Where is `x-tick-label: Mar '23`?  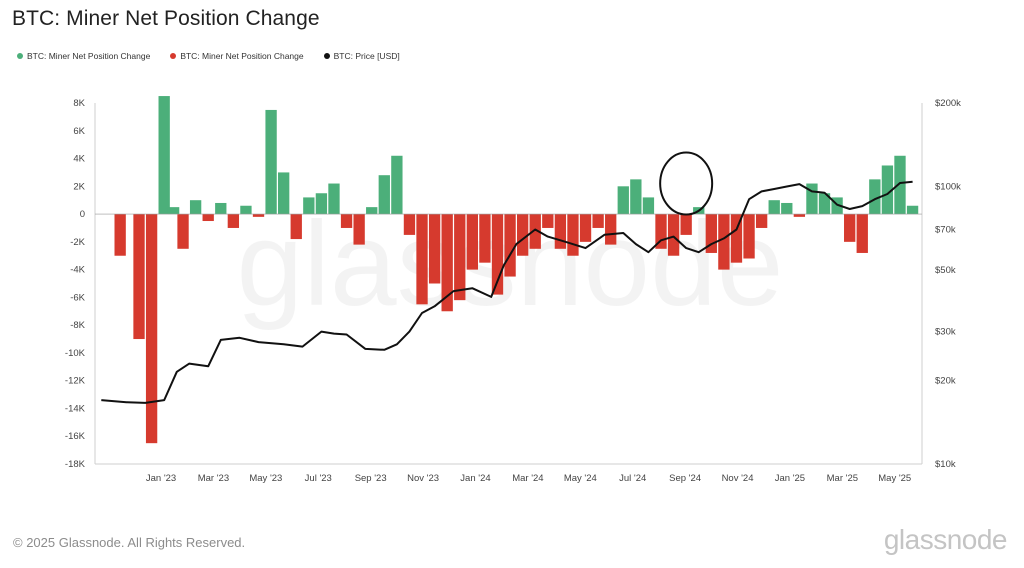 x-tick-label: Mar '23 is located at coordinates (213, 478).